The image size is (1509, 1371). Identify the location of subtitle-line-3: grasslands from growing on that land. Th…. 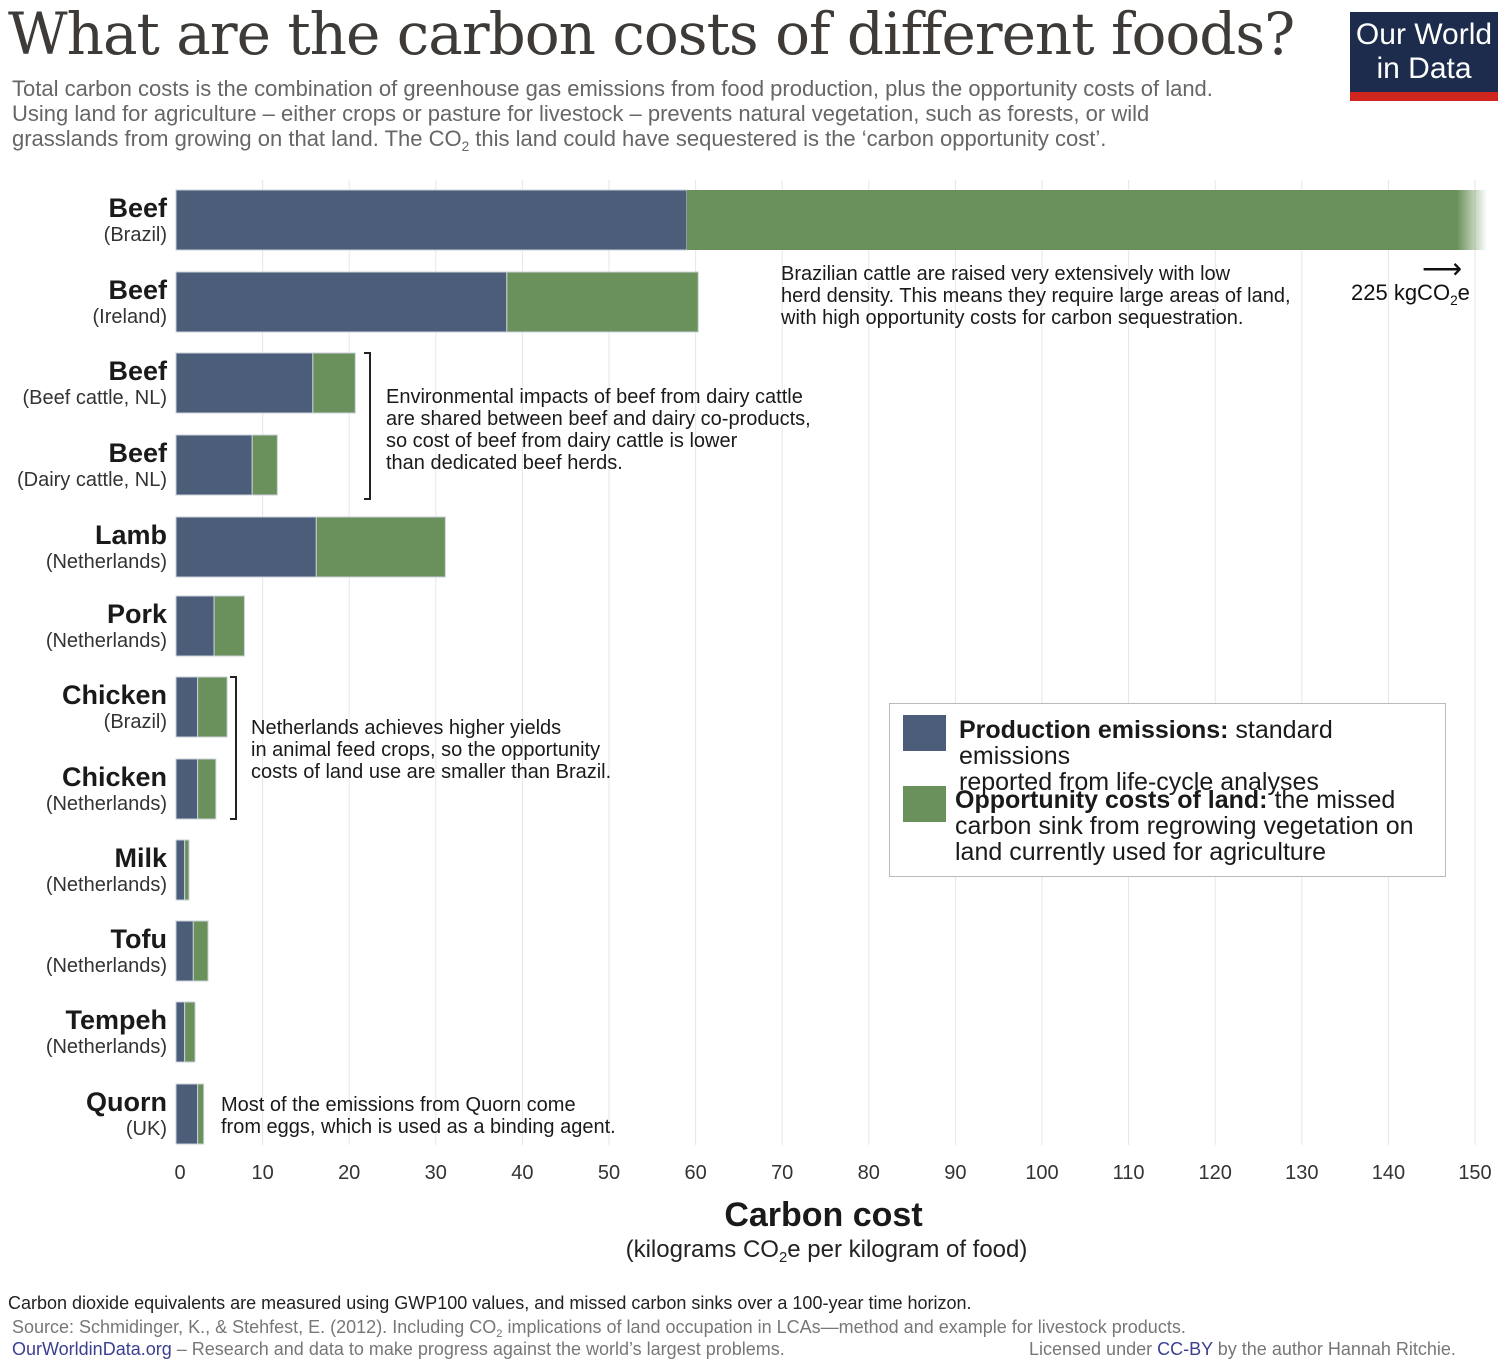
(682, 140).